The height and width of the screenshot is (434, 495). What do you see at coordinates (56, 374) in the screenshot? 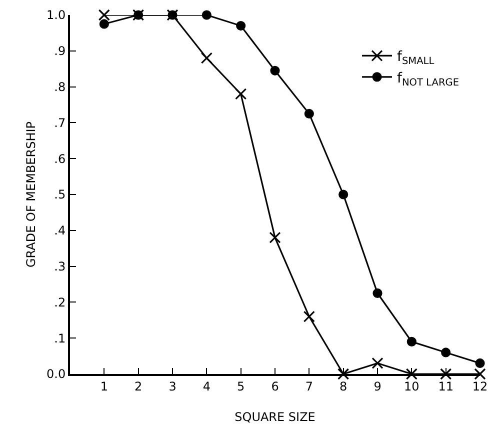
I see `y-tick-label: 0.0` at bounding box center [56, 374].